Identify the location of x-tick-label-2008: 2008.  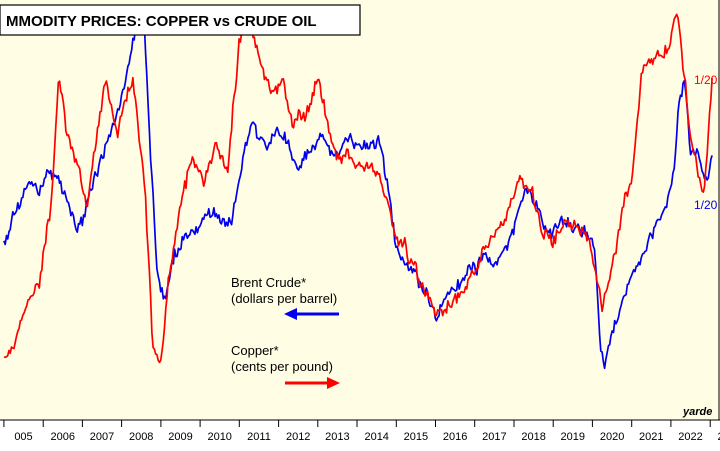
(141, 437).